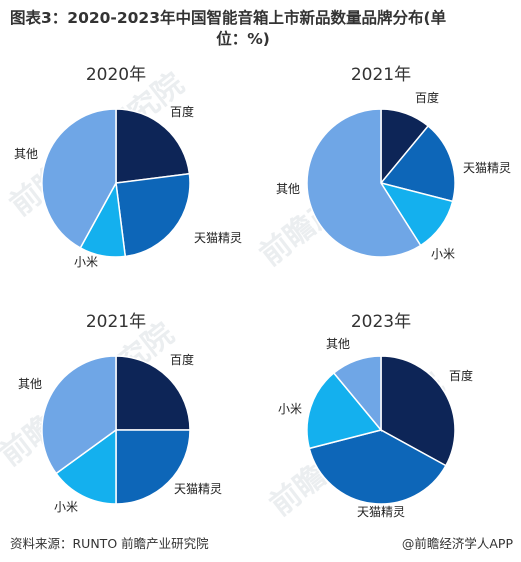  What do you see at coordinates (116, 75) in the screenshot?
I see `pie-title: 2020年` at bounding box center [116, 75].